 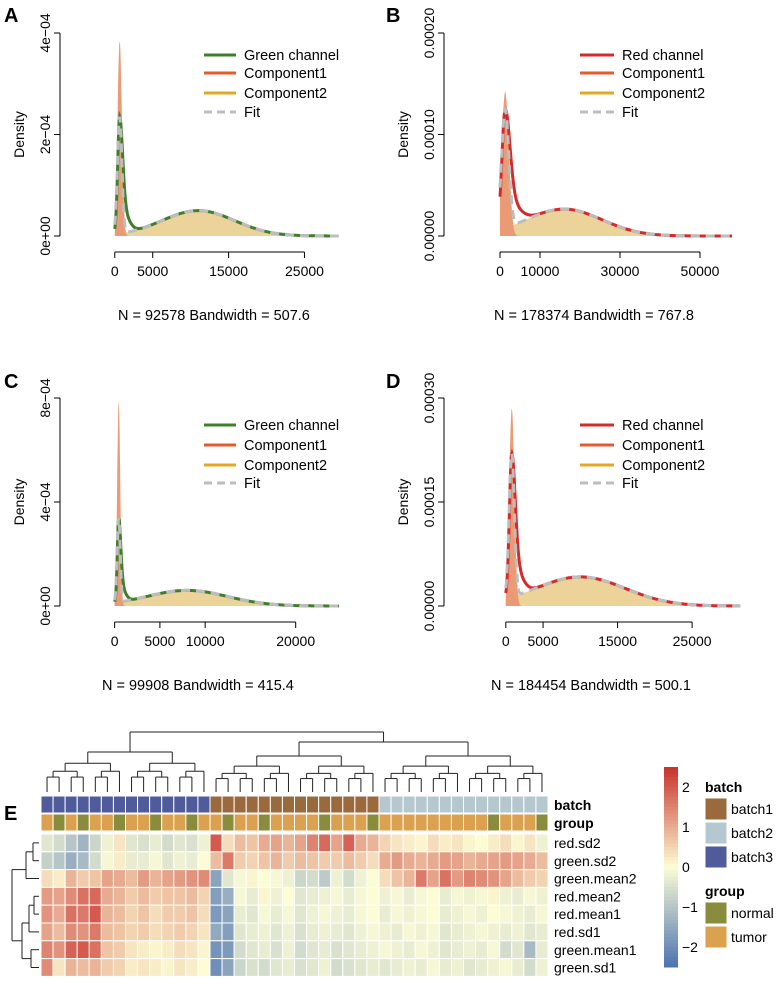 What do you see at coordinates (595, 879) in the screenshot?
I see `heatmap-row-label: green.mean2` at bounding box center [595, 879].